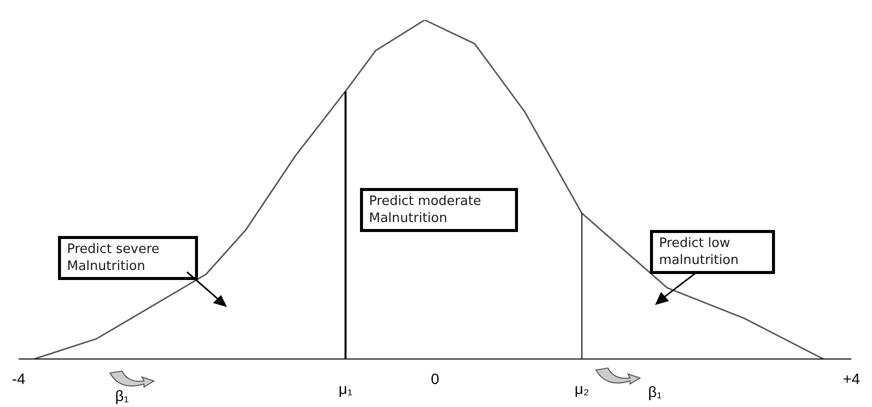 The image size is (872, 407). I want to click on x-tick-label: -4, so click(19, 379).